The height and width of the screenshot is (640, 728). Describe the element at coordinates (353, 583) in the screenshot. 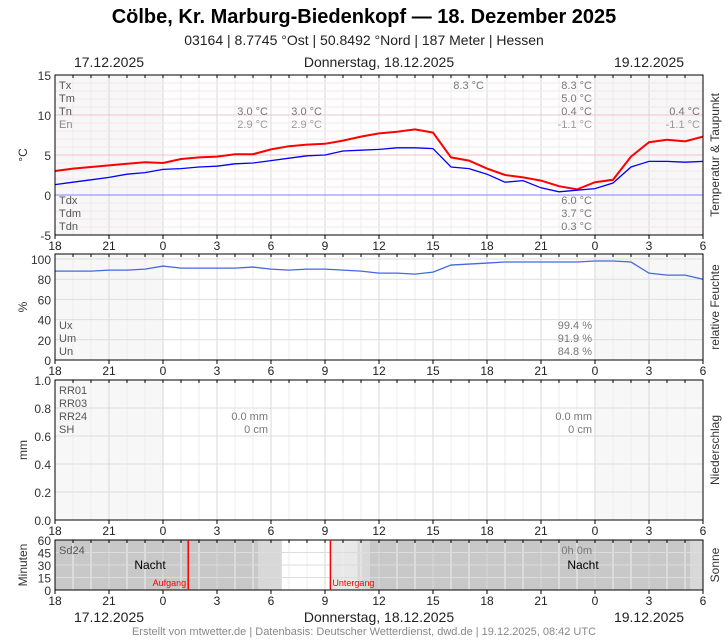

I see `sunset-label: Untergang` at that location.